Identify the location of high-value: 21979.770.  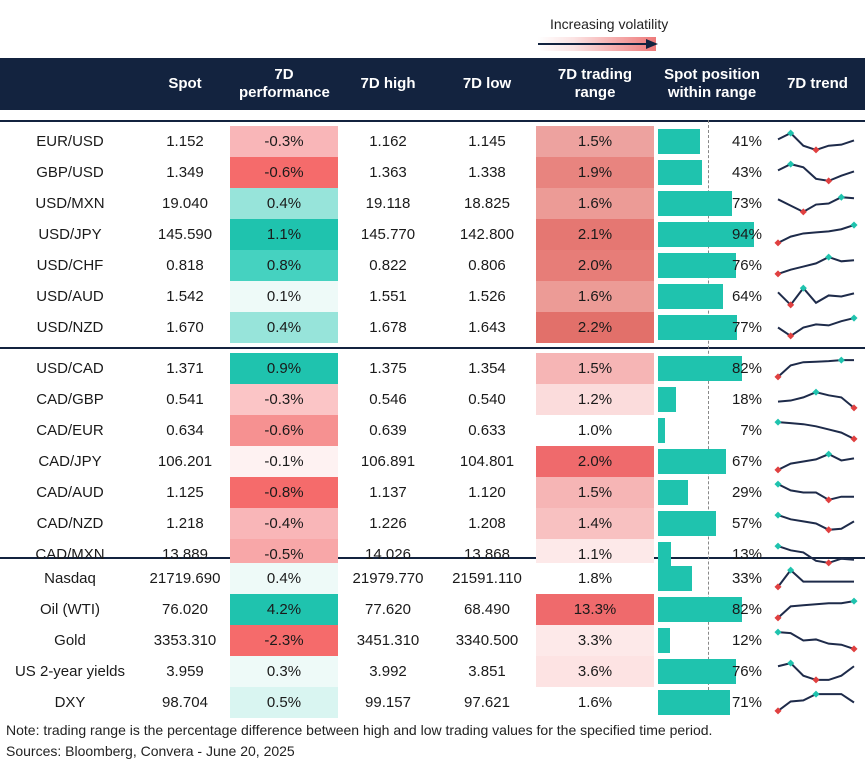
(388, 578).